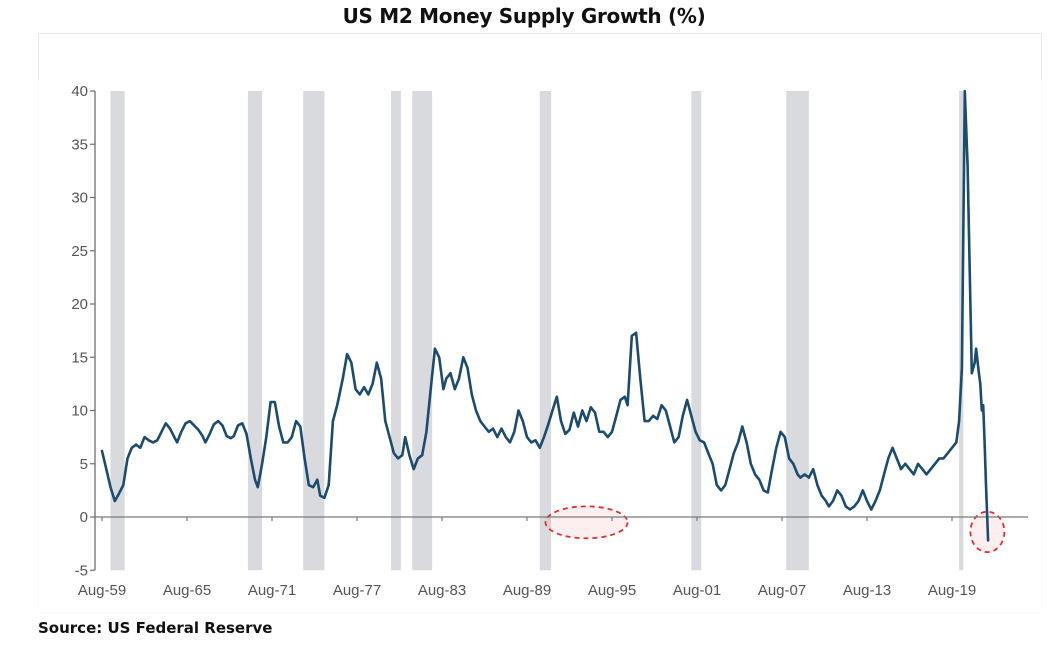 This screenshot has height=649, width=1048. I want to click on highlight-ellipse, so click(586, 522).